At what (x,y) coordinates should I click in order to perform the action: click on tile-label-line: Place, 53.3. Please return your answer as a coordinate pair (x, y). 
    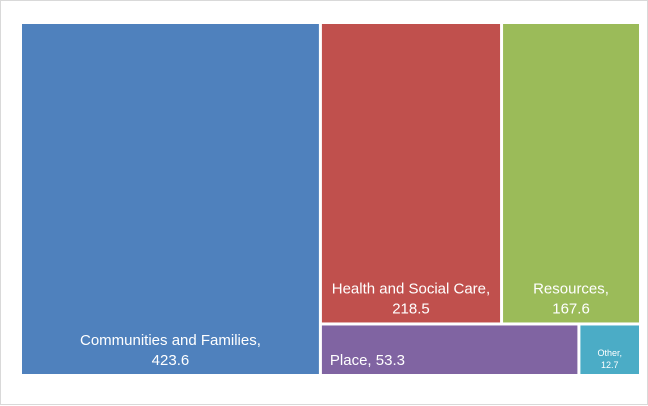
    Looking at the image, I should click on (367, 360).